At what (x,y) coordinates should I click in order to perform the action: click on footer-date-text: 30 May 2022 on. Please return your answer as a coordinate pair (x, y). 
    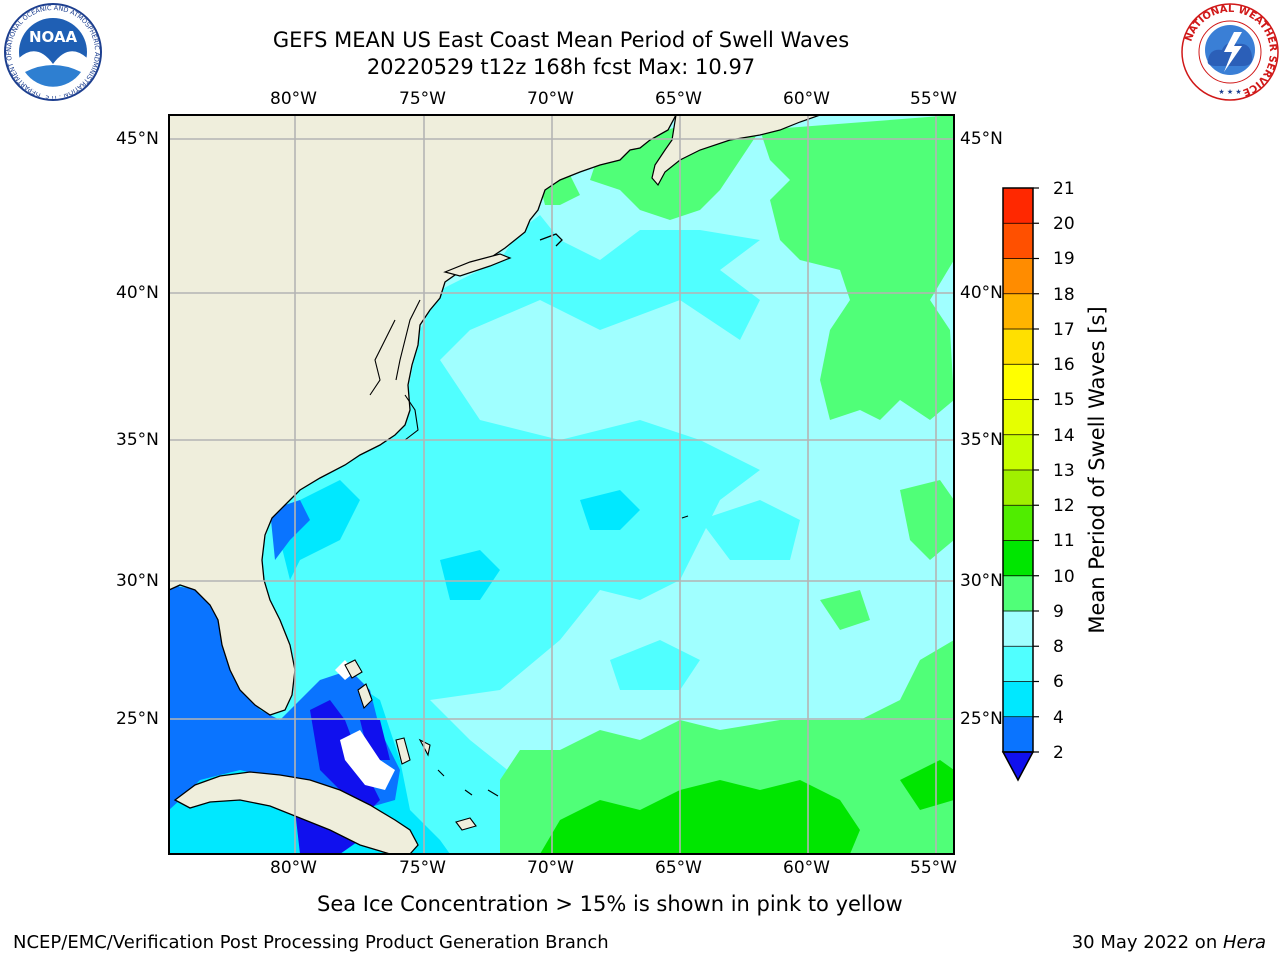
    Looking at the image, I should click on (1147, 942).